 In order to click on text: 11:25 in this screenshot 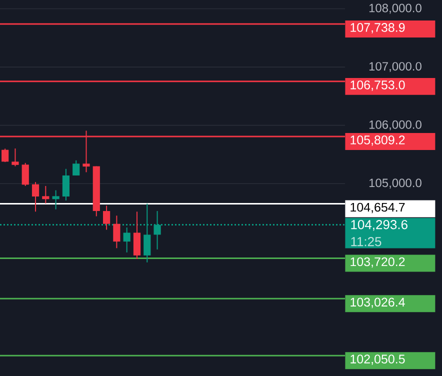, I will do `click(366, 241)`.